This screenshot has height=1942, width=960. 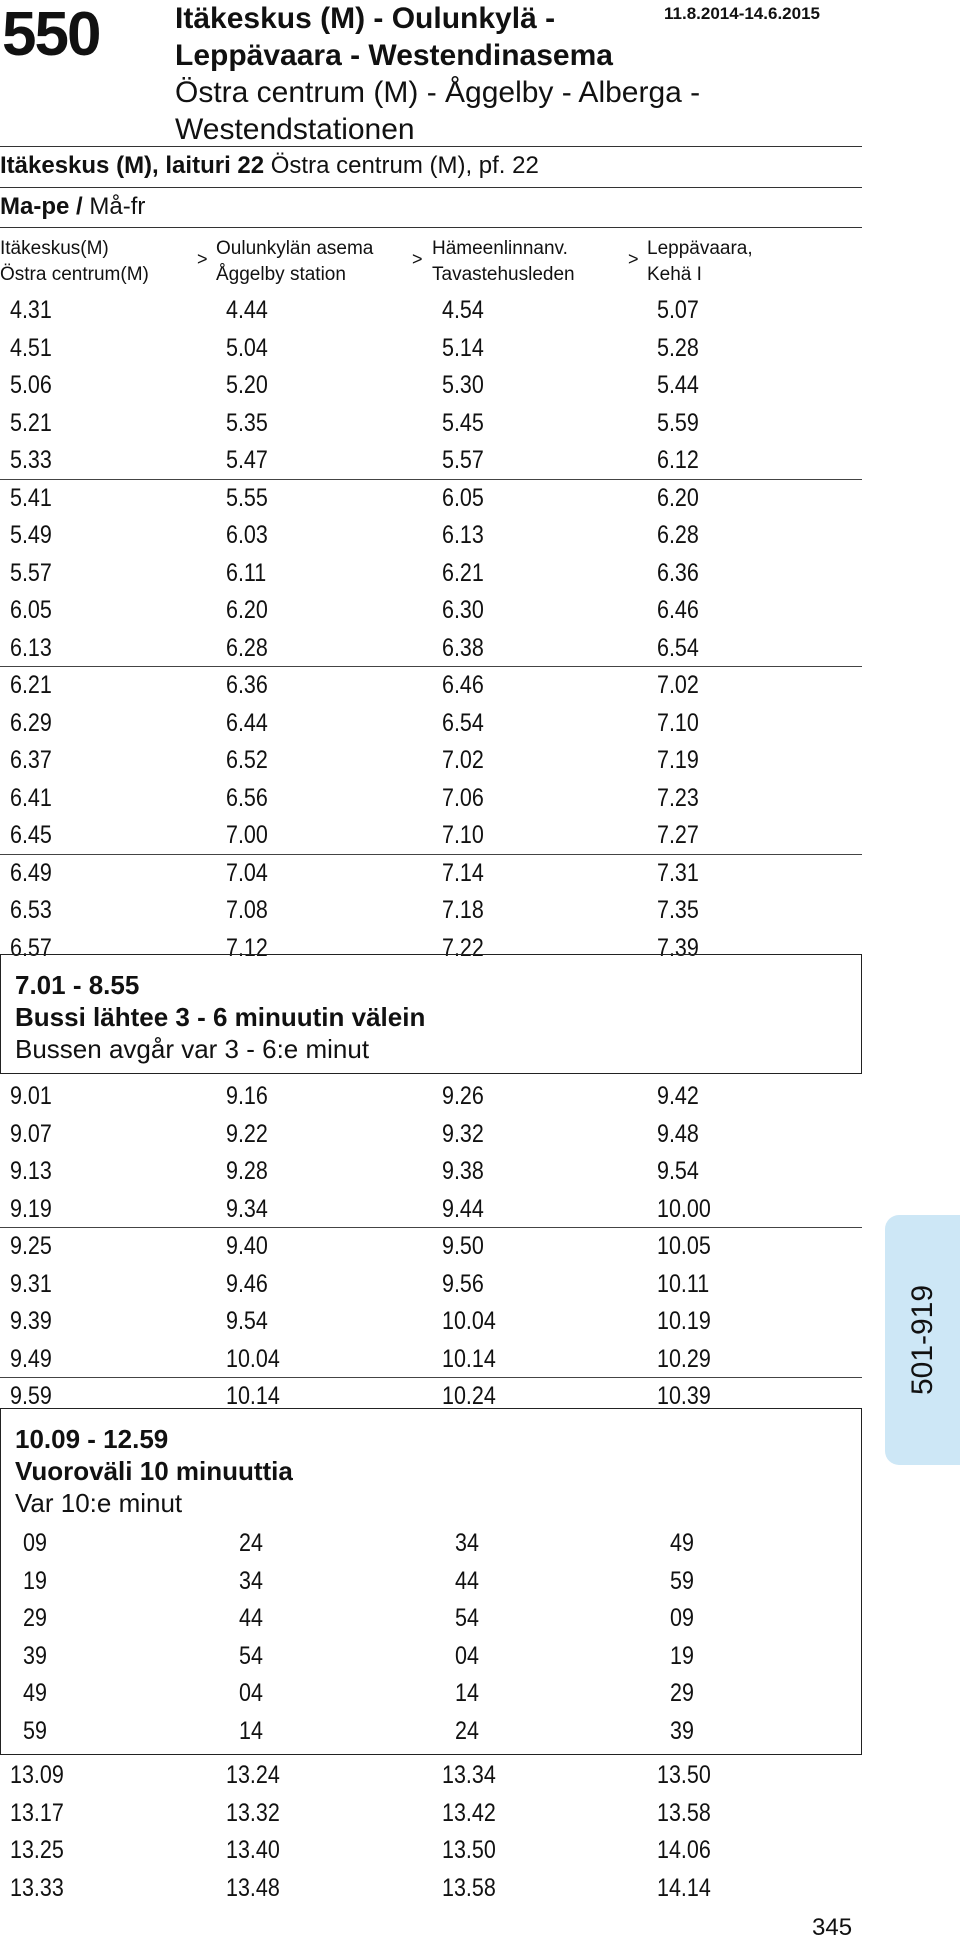 What do you see at coordinates (500, 248) in the screenshot?
I see `column-header-line: Hämeenlinnanv.` at bounding box center [500, 248].